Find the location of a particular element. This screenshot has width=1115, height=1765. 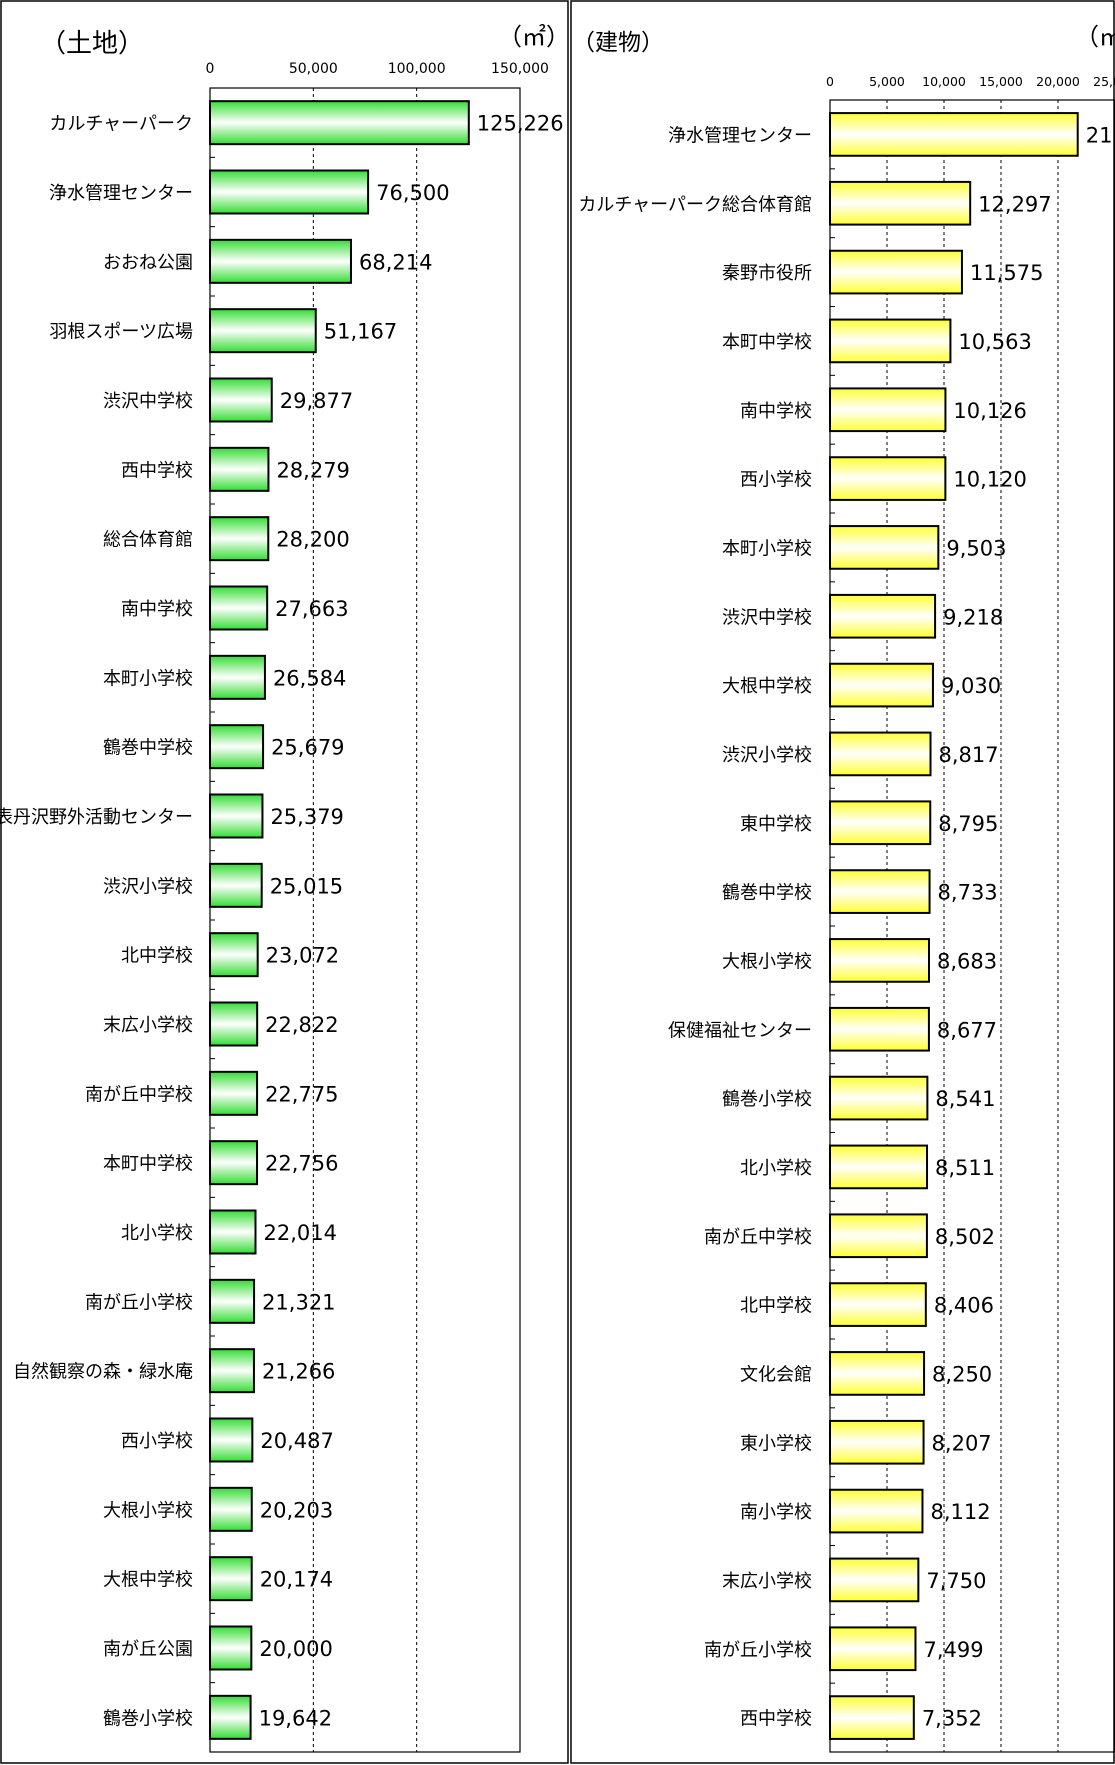

land-value-label: 20,487 is located at coordinates (296, 1441).